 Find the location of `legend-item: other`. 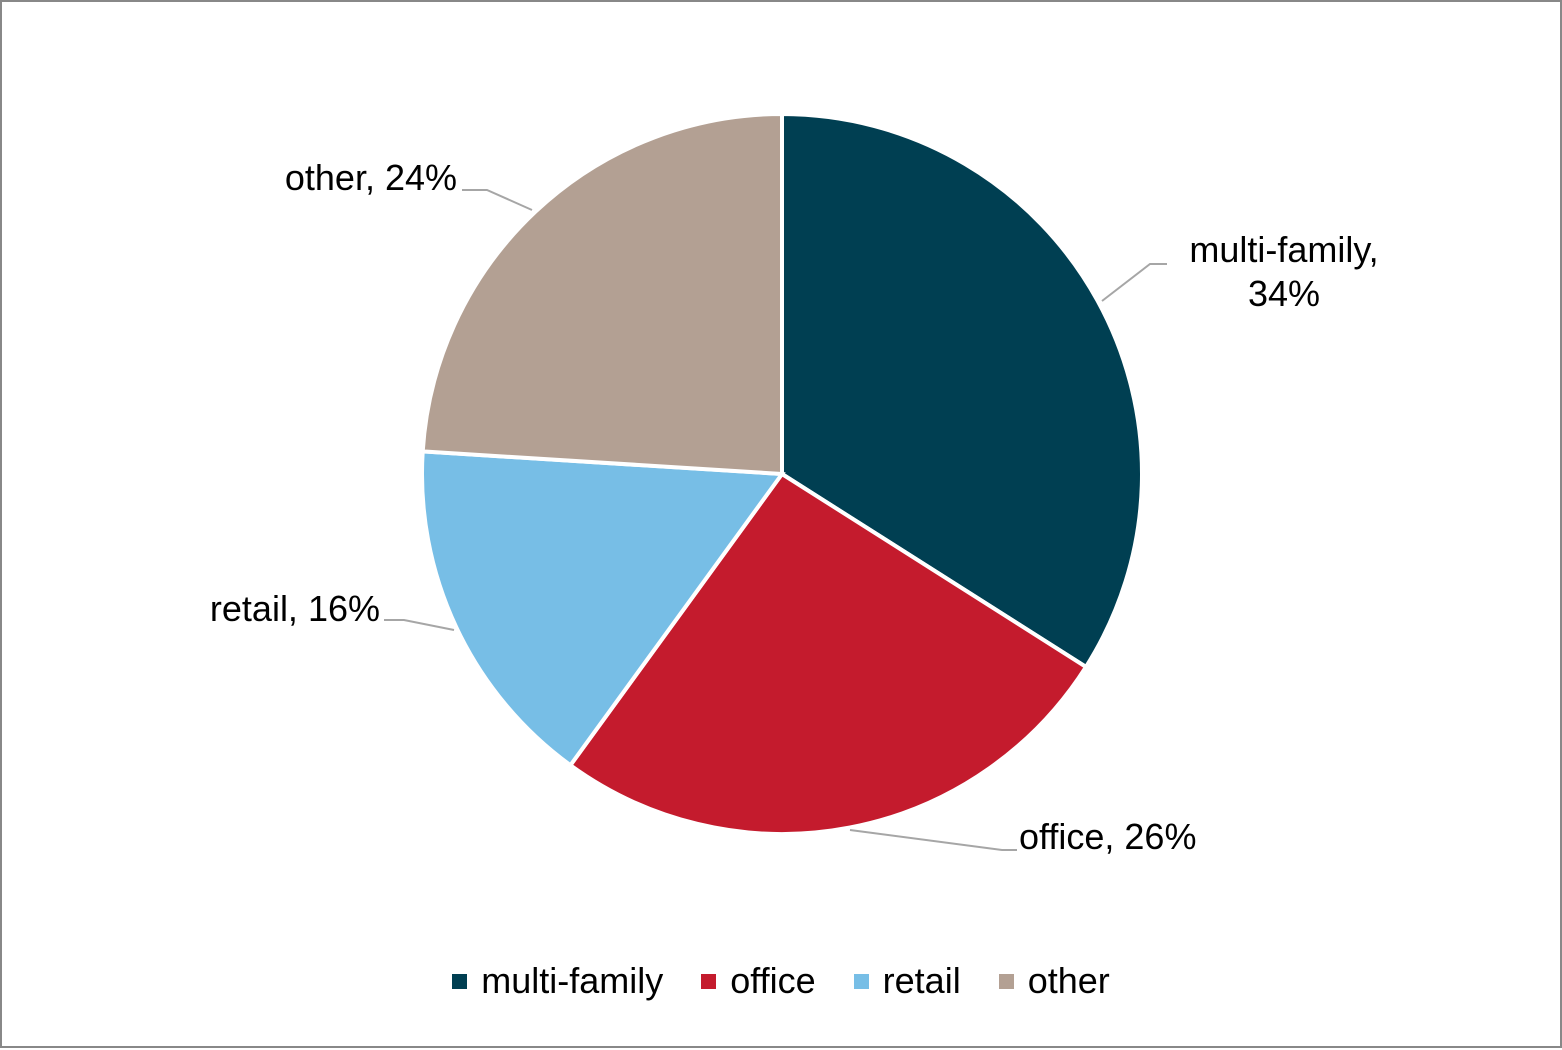

legend-item: other is located at coordinates (1054, 981).